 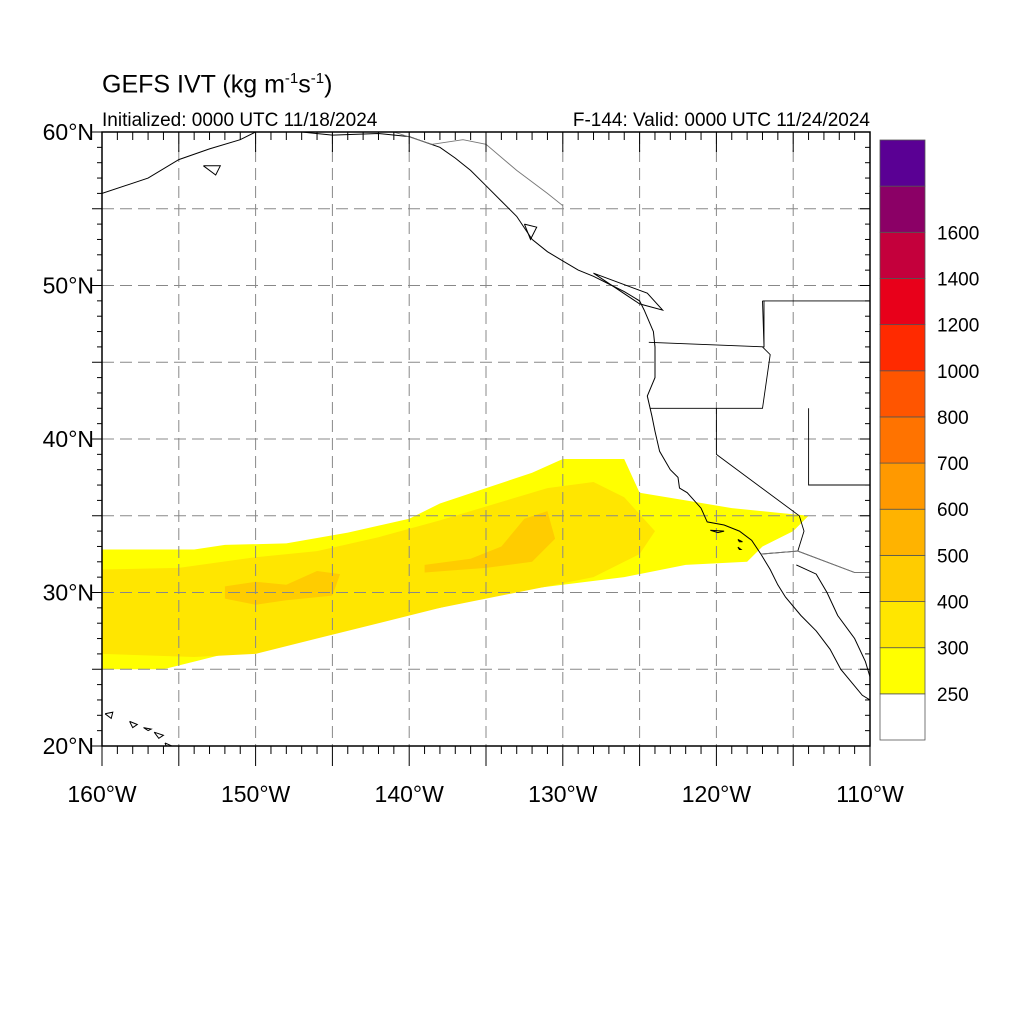 I want to click on colorbar-label: 1000, so click(x=958, y=372).